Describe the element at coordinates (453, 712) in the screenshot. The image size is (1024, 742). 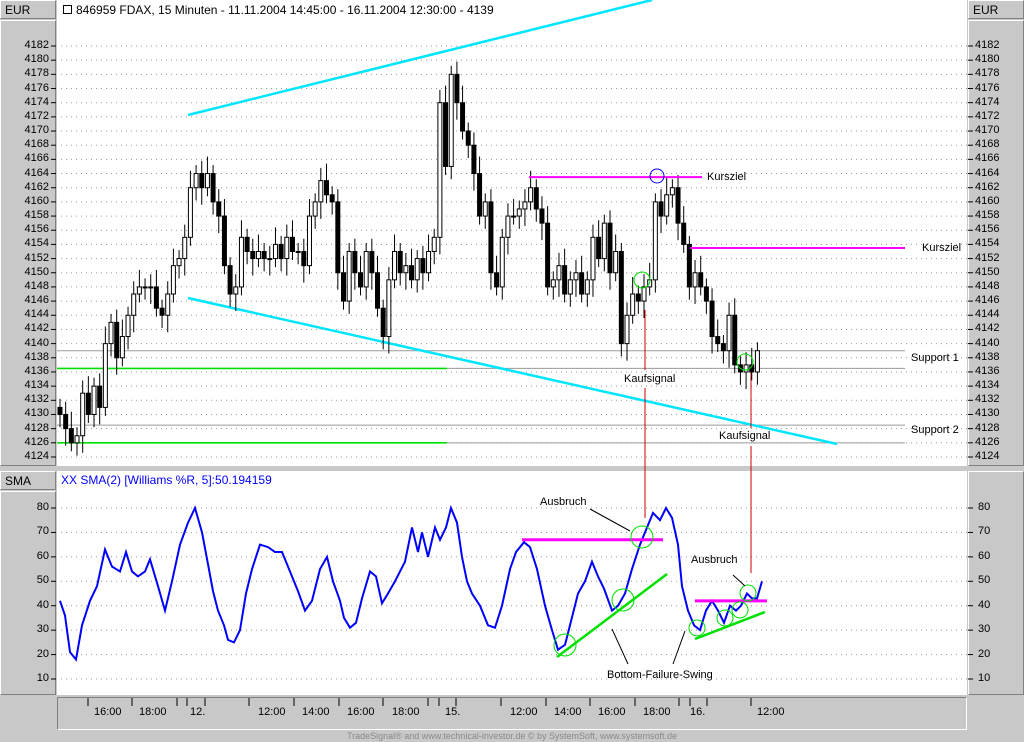
I see `time-tick-label: 15.` at that location.